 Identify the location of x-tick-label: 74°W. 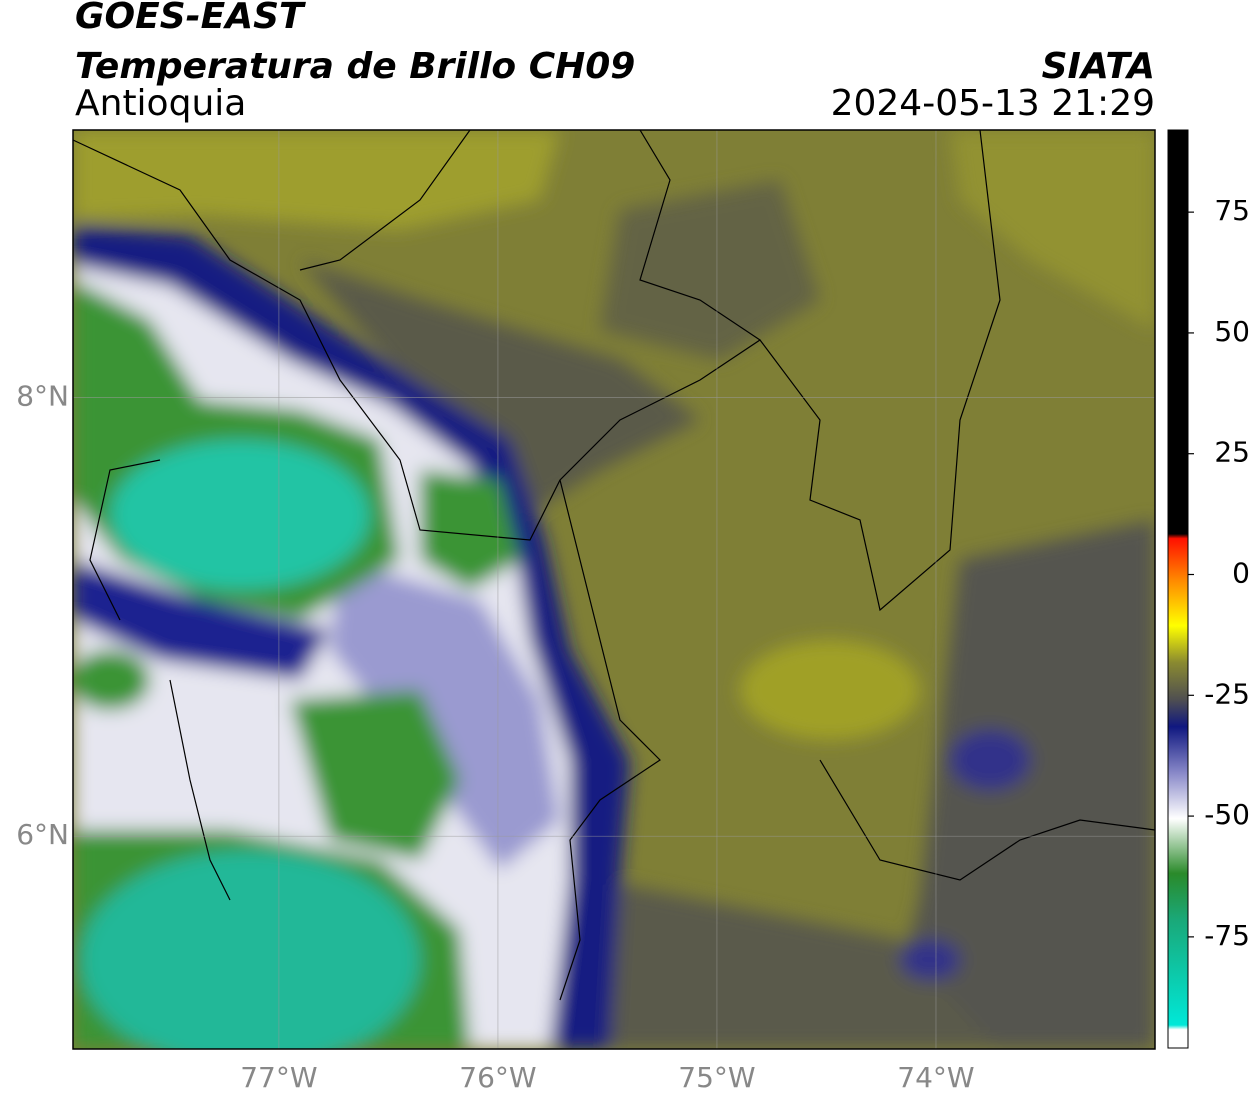
(935, 1077).